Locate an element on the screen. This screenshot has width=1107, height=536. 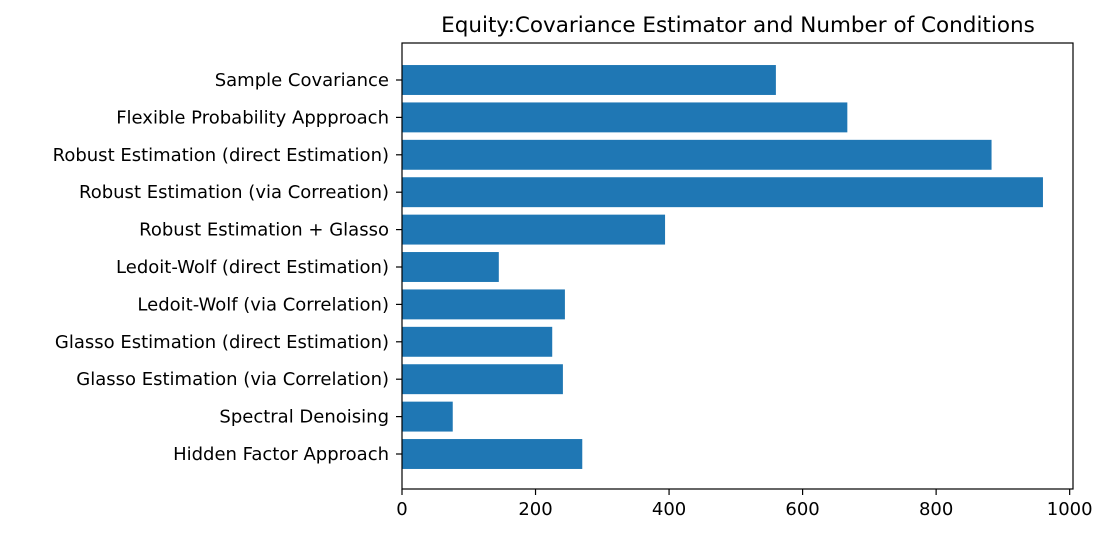
category-label: Flexible Probability Appproach is located at coordinates (252, 117).